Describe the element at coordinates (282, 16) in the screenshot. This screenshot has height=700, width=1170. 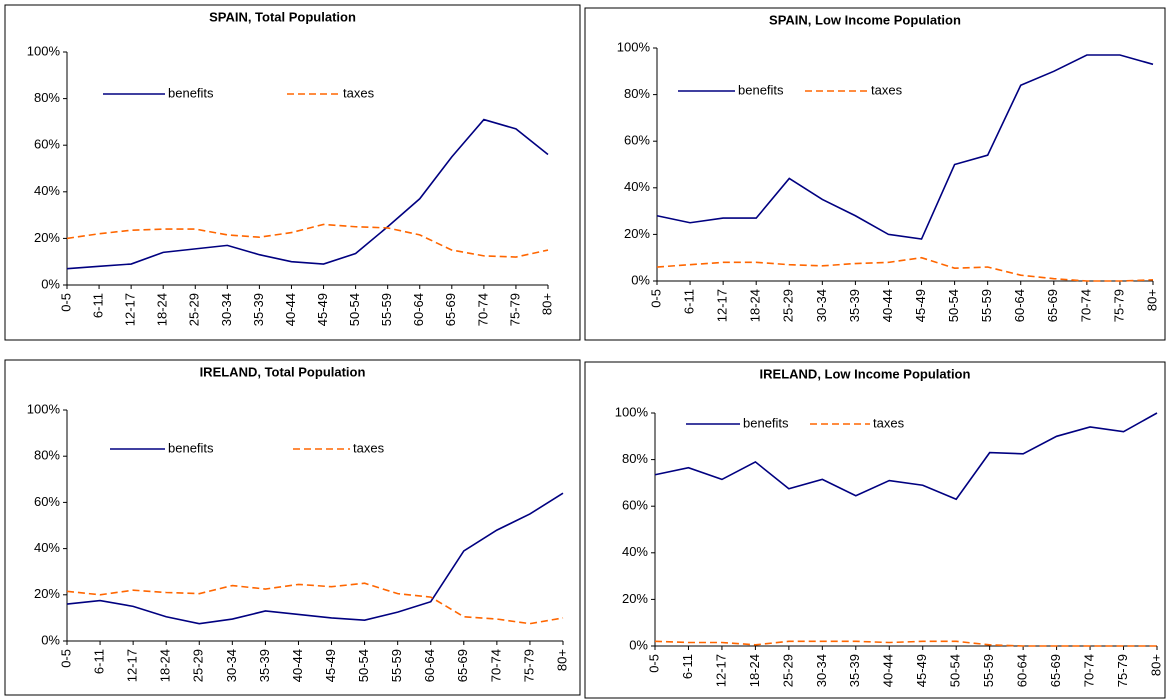
I see `chart-title: SPAIN, Total Population` at that location.